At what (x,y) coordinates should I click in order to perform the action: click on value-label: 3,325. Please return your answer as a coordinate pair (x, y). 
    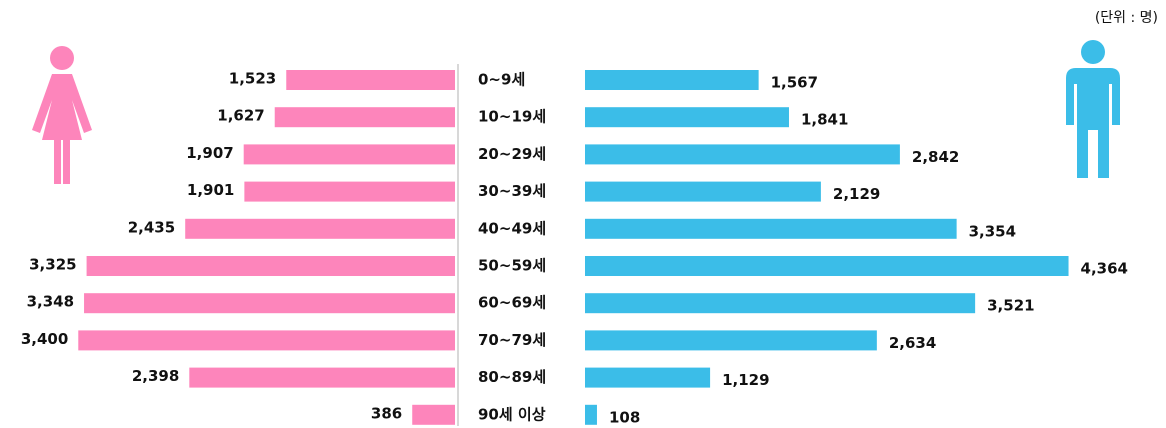
    Looking at the image, I should click on (52, 265).